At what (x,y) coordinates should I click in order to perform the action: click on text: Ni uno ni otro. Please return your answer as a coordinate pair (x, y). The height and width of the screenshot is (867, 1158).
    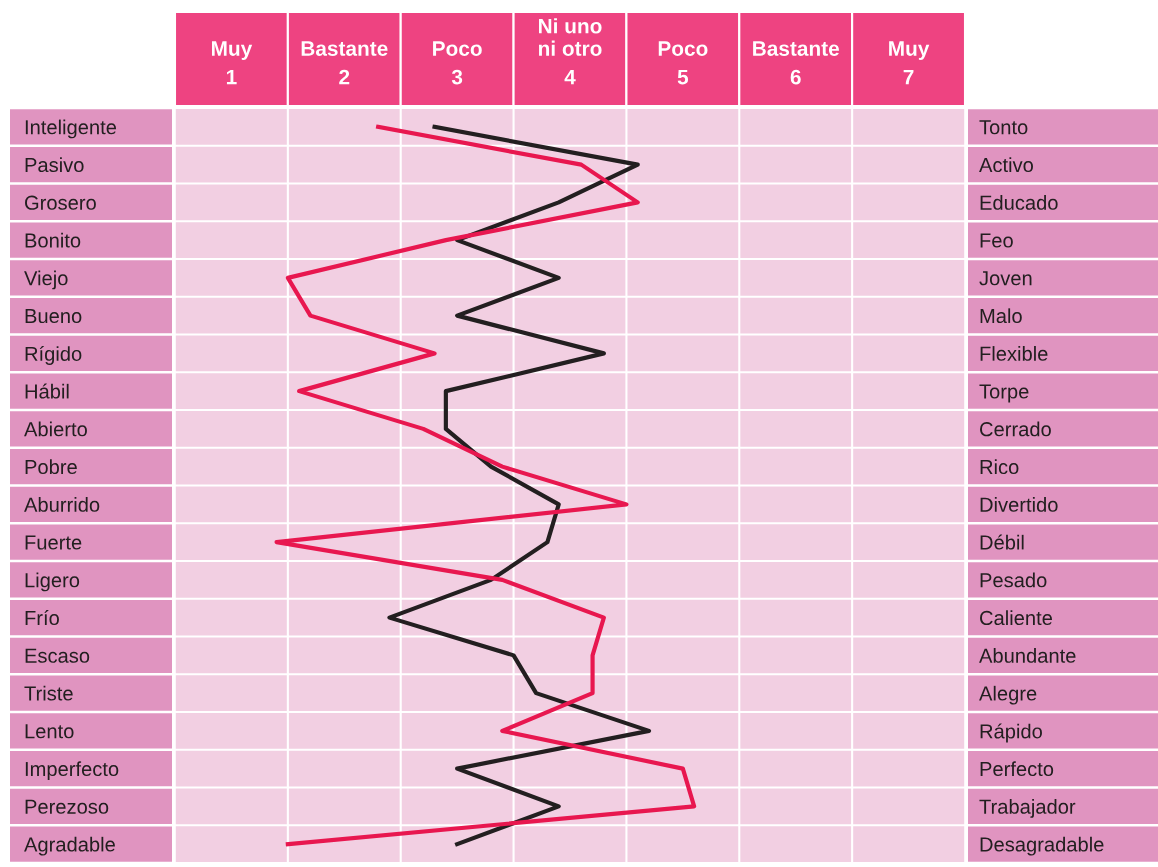
    Looking at the image, I should click on (570, 37).